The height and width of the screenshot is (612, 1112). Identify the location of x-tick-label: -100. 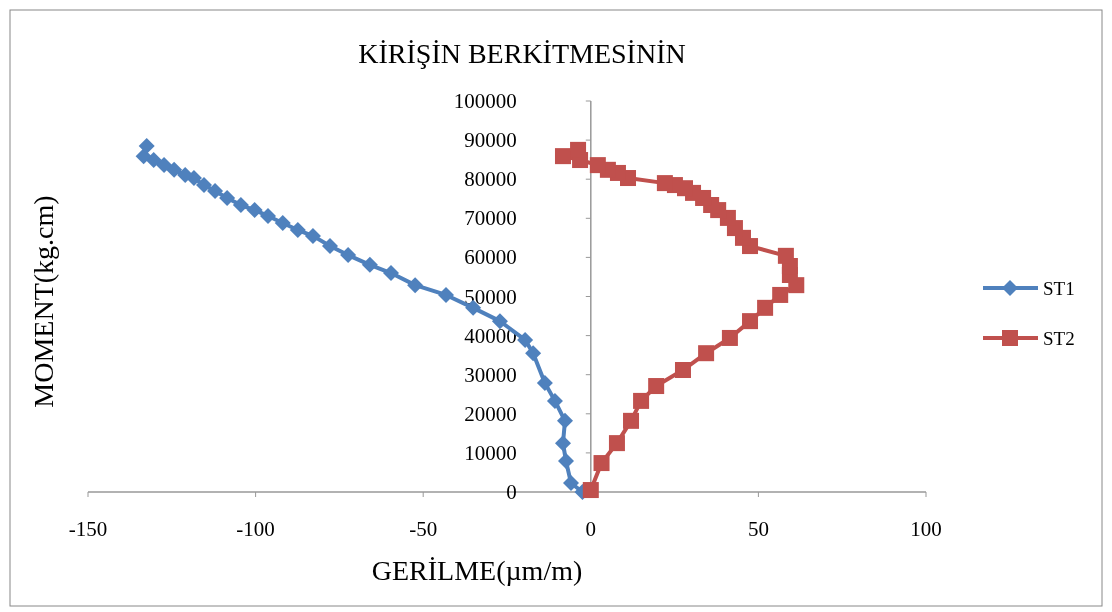
(255, 529).